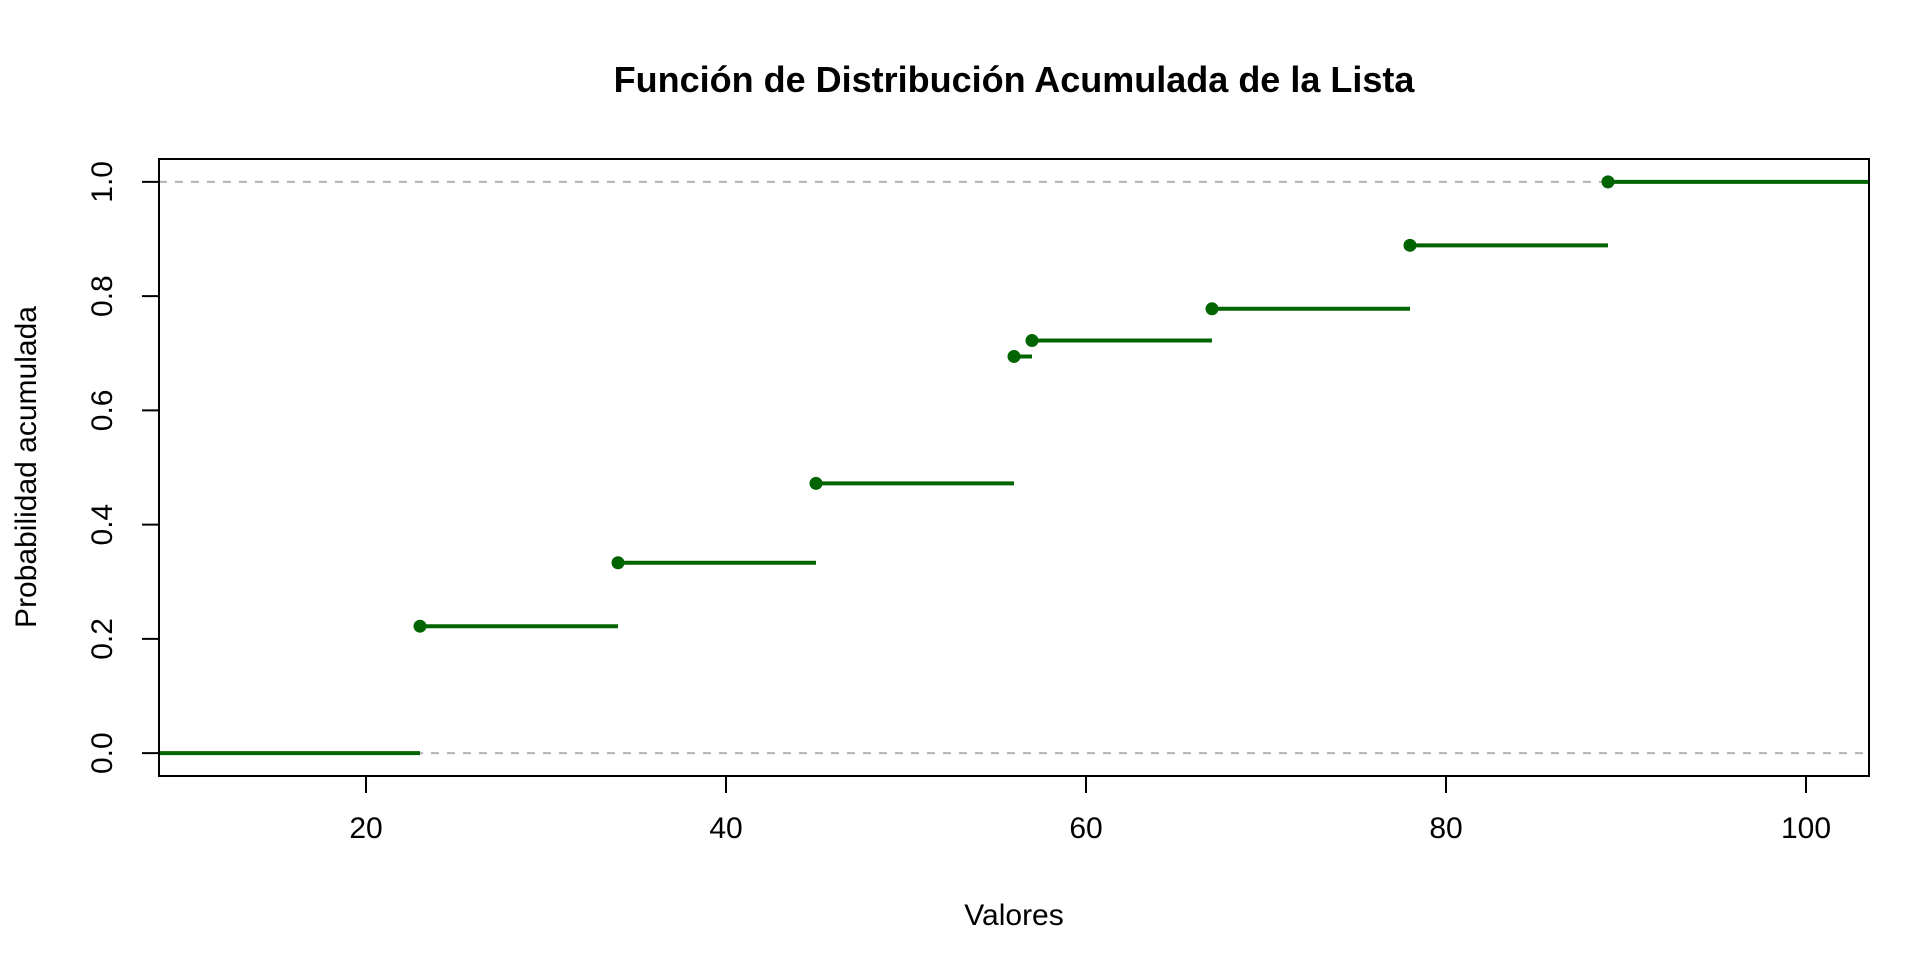 This screenshot has width=1920, height=960. Describe the element at coordinates (102, 753) in the screenshot. I see `y-tick-label-0: 0.0` at that location.